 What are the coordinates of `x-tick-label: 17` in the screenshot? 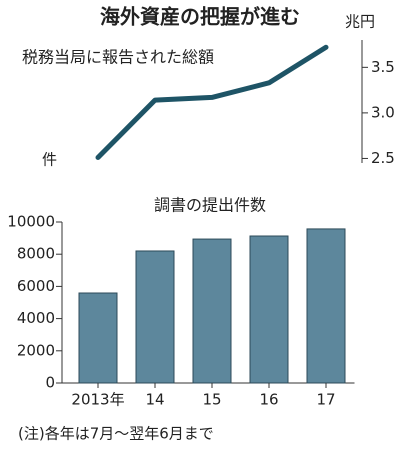 It's located at (325, 400).